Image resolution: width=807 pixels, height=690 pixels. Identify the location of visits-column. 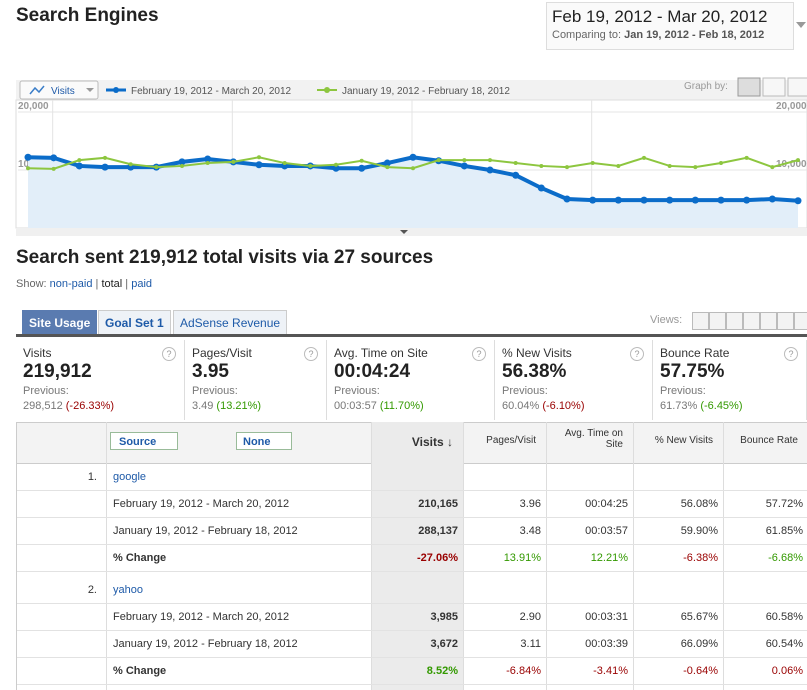
(417, 556).